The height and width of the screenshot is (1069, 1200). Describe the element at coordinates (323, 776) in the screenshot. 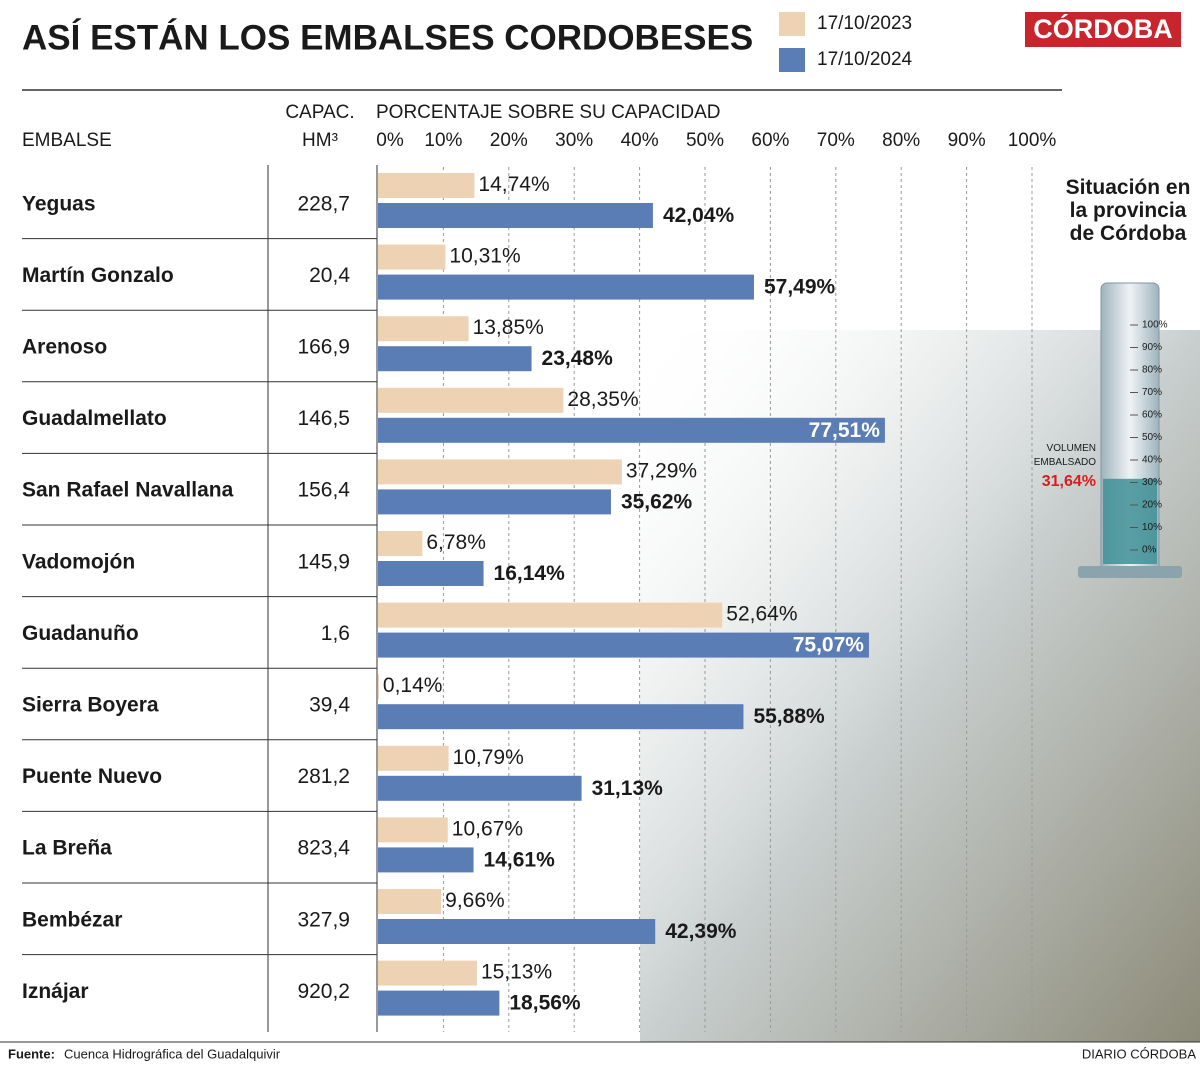

I see `capacity: 281,2` at that location.